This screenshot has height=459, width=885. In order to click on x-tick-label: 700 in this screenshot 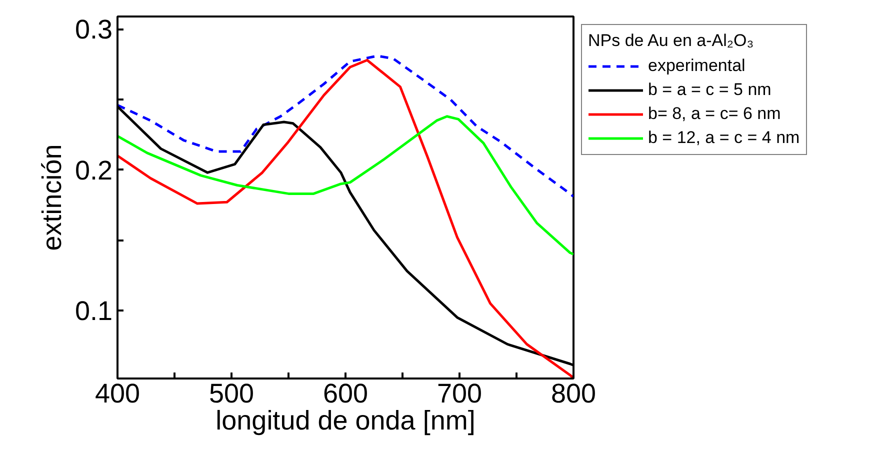, I will do `click(459, 393)`.